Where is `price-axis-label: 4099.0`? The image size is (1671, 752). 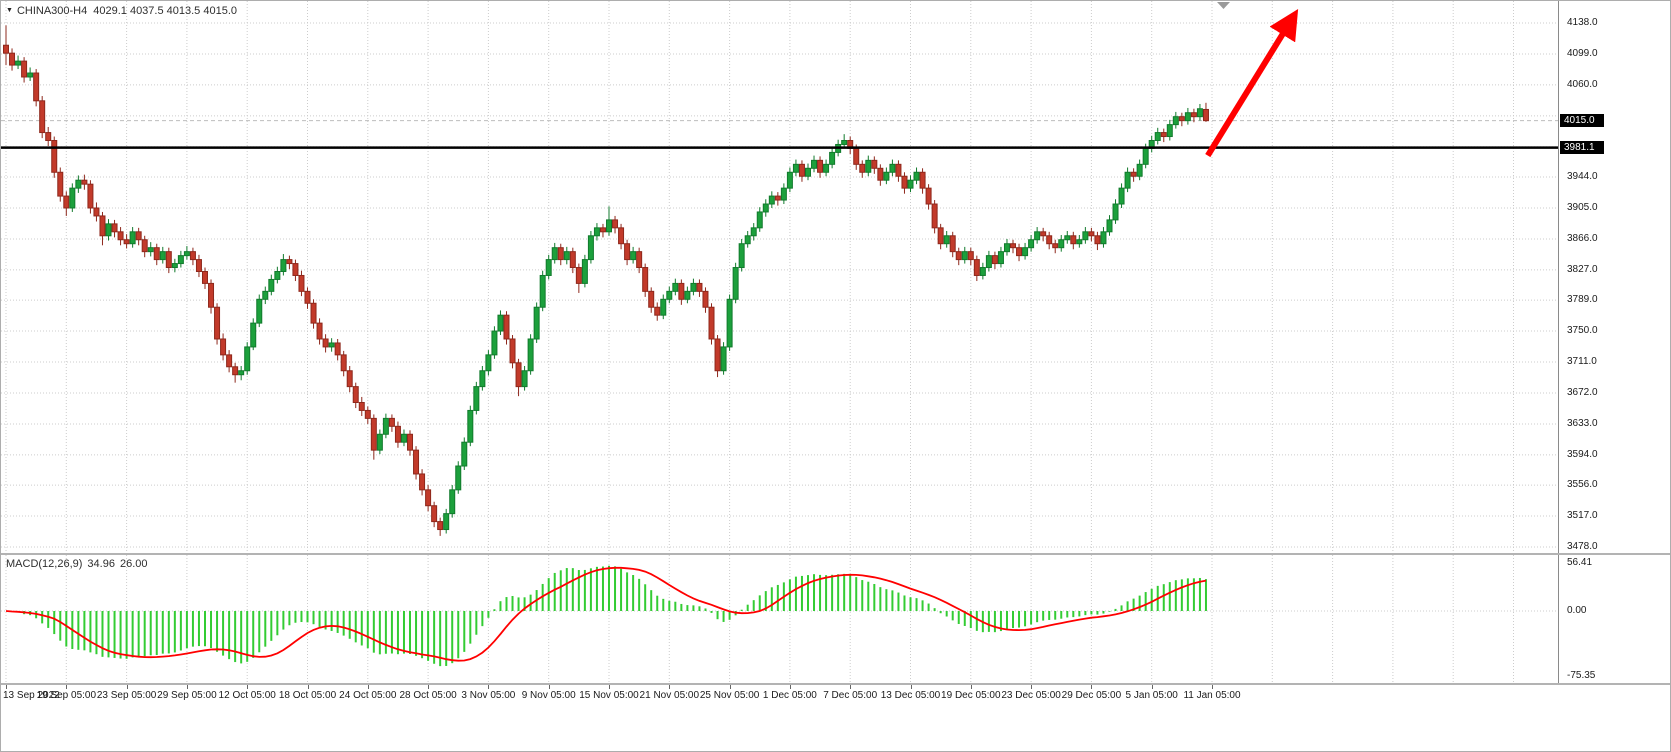 price-axis-label: 4099.0 is located at coordinates (1582, 53).